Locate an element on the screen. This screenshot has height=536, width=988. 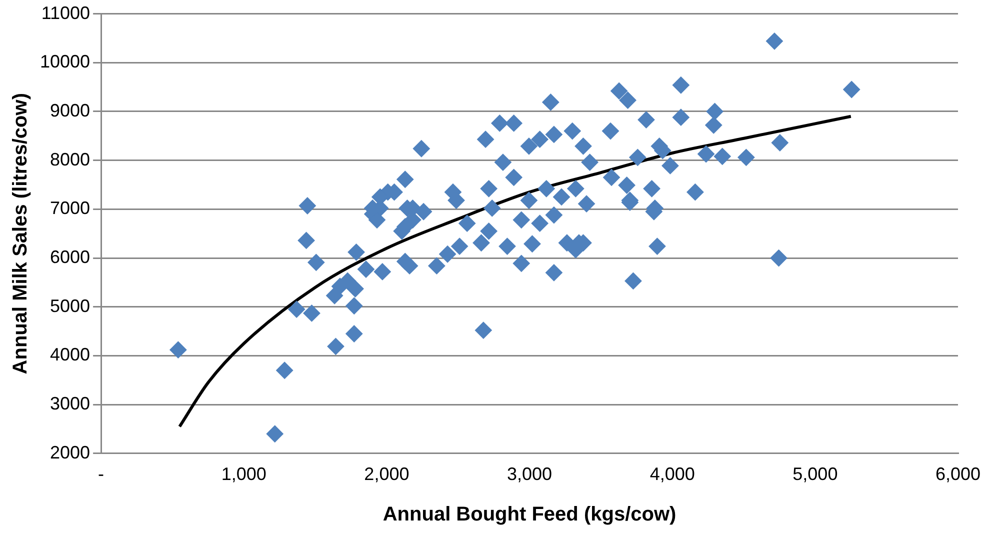
x-tick-label: - is located at coordinates (101, 474).